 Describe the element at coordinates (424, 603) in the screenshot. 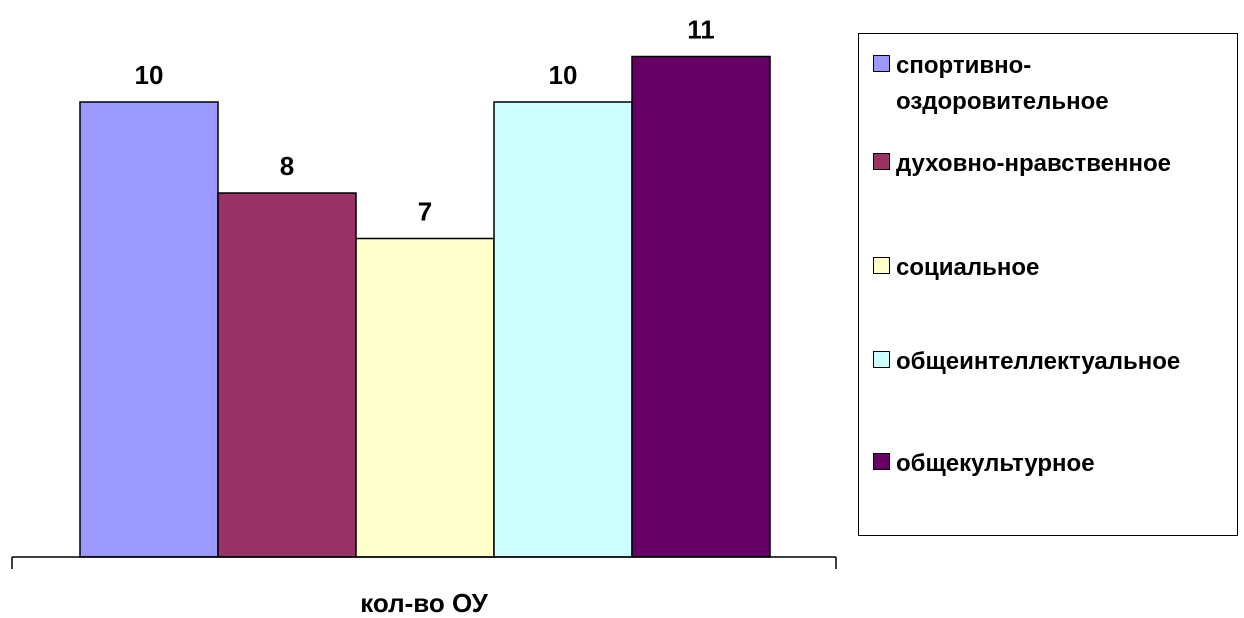

I see `x-tick-label: кол-во ОУ` at that location.